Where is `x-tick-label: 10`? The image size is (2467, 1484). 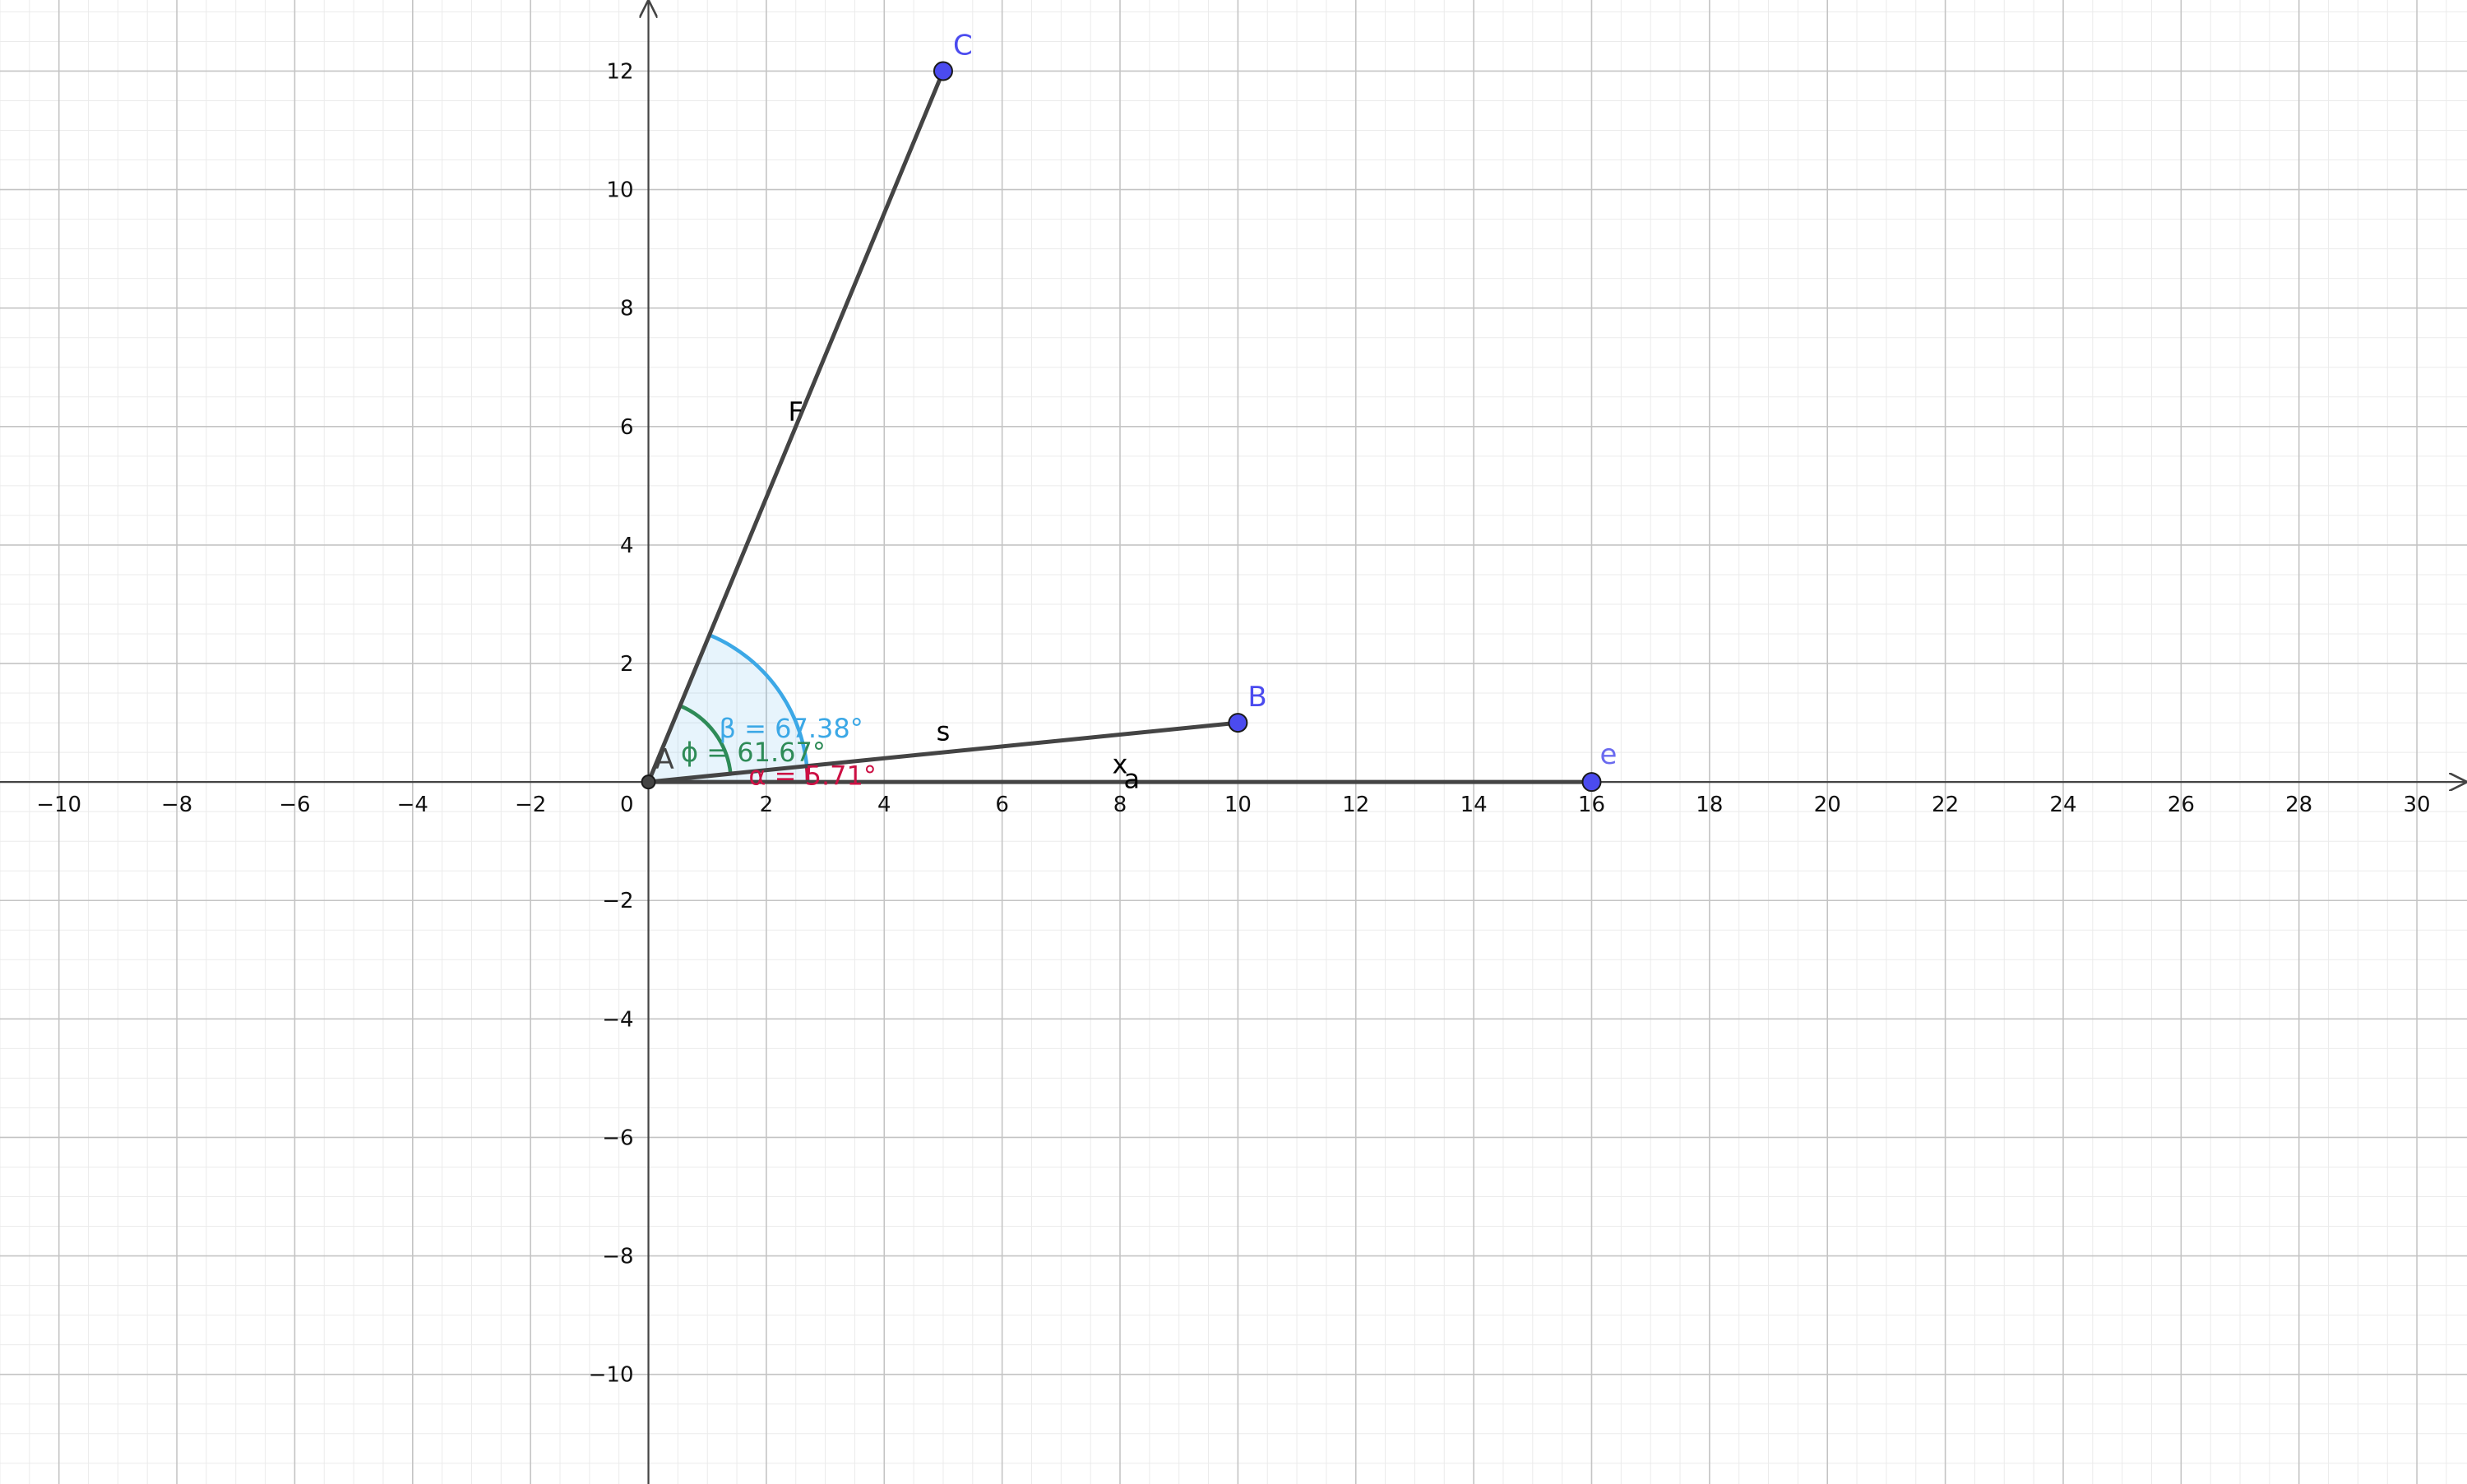 x-tick-label: 10 is located at coordinates (1238, 805).